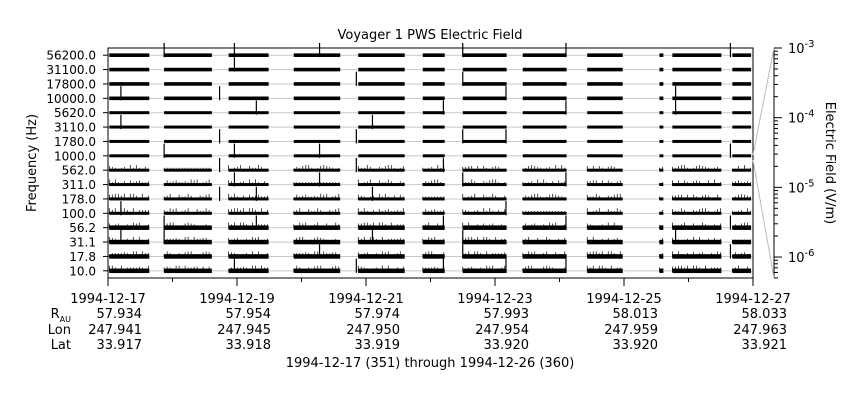 The image size is (860, 400). What do you see at coordinates (79, 214) in the screenshot?
I see `y-tick-label: 100.0` at bounding box center [79, 214].